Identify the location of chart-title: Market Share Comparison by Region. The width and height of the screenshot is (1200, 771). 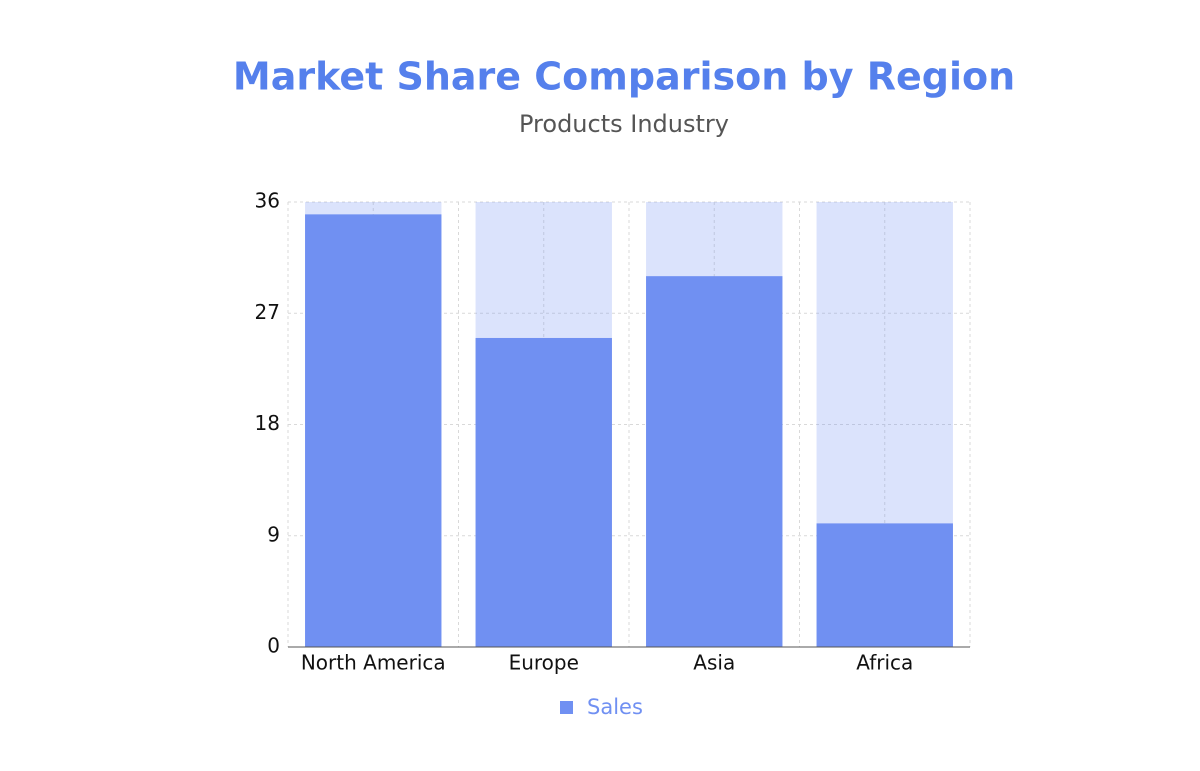
(624, 77).